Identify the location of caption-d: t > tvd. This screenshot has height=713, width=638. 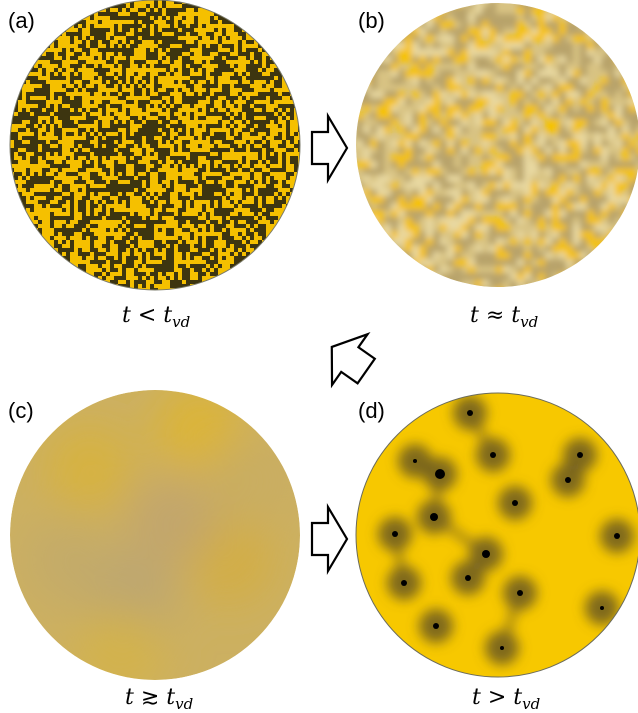
(506, 699).